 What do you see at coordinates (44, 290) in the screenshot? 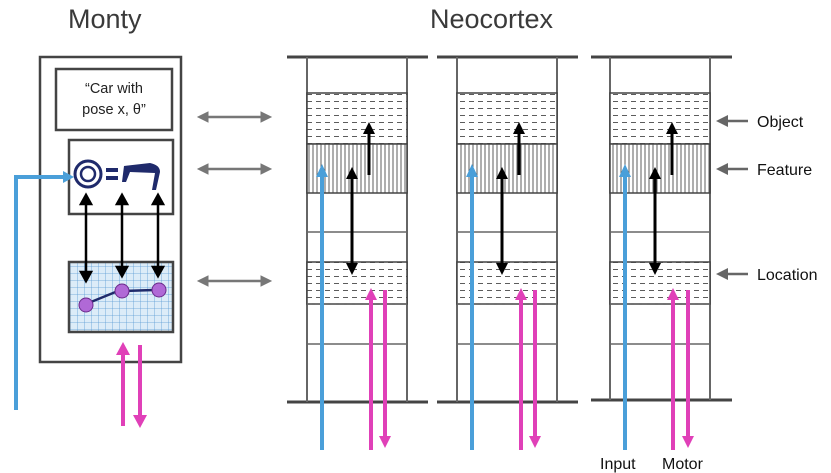
I see `monty-input-arrow` at bounding box center [44, 290].